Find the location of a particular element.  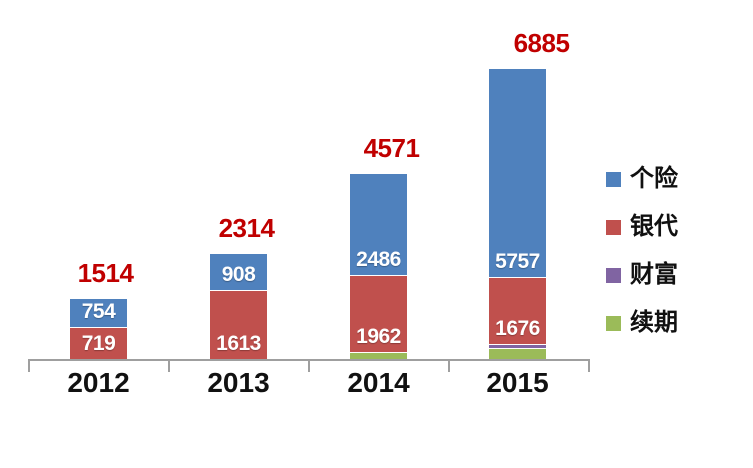

bar-segment-series2-2013: 1613 is located at coordinates (238, 325).